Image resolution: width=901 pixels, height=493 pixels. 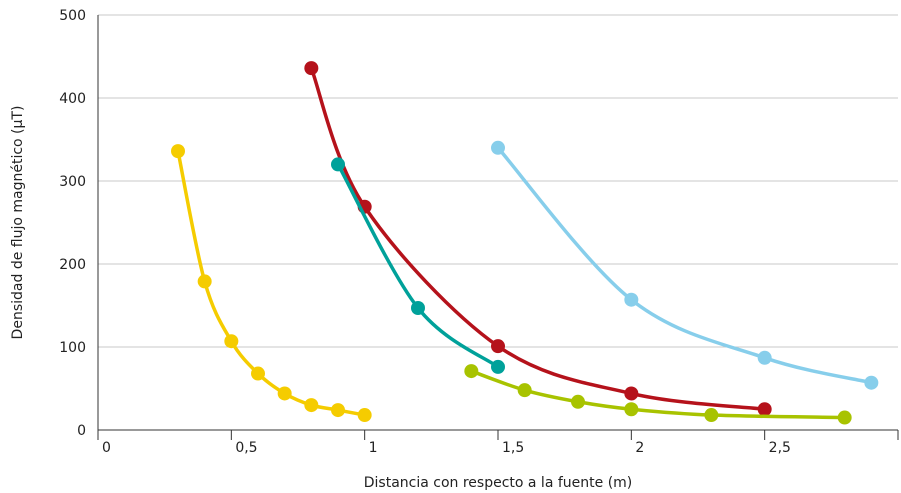 I want to click on y-tick-labels: 0 100 200 300 400 500, so click(x=72, y=223).